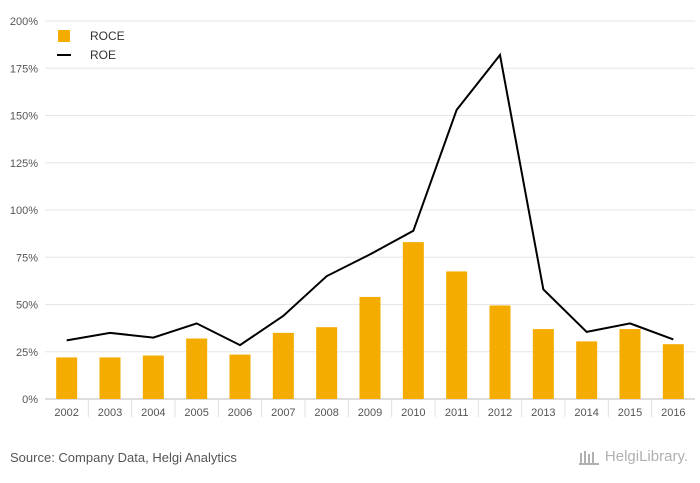 This screenshot has height=483, width=700. Describe the element at coordinates (543, 413) in the screenshot. I see `x-tick-label: 2013` at that location.